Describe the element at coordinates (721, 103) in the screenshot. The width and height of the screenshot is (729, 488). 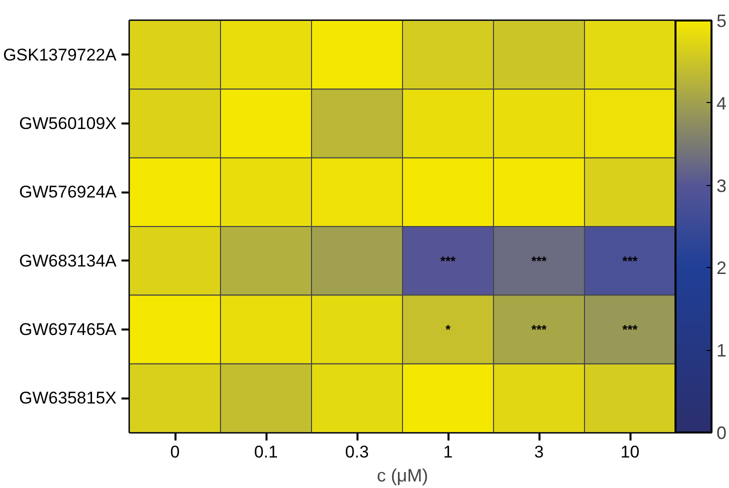
I see `color-bar-label: 4` at that location.